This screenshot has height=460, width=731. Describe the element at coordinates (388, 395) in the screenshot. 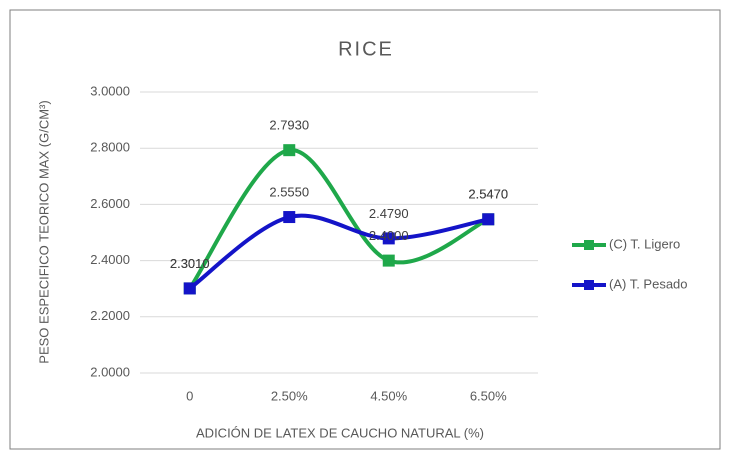

I see `x-tick-label: 4.50%` at that location.